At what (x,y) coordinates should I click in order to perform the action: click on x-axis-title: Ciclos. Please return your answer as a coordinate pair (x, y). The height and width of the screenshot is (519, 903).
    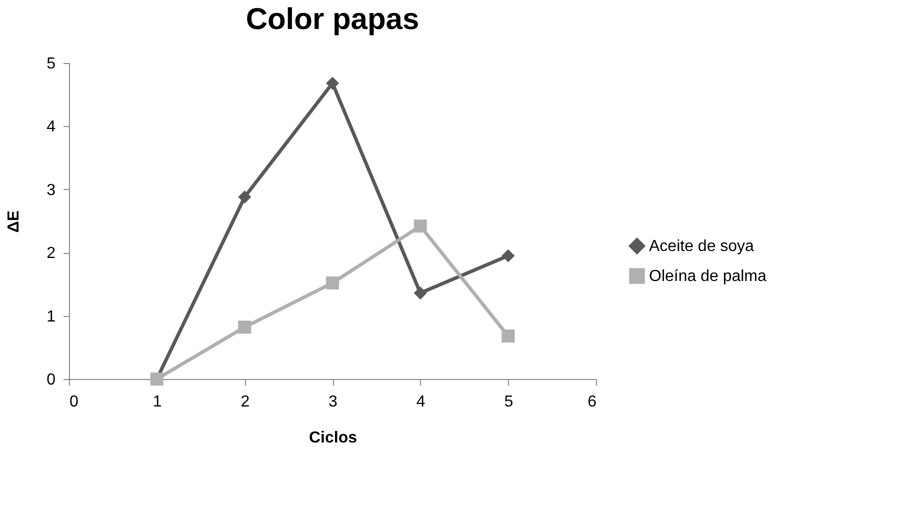
    Looking at the image, I should click on (333, 438).